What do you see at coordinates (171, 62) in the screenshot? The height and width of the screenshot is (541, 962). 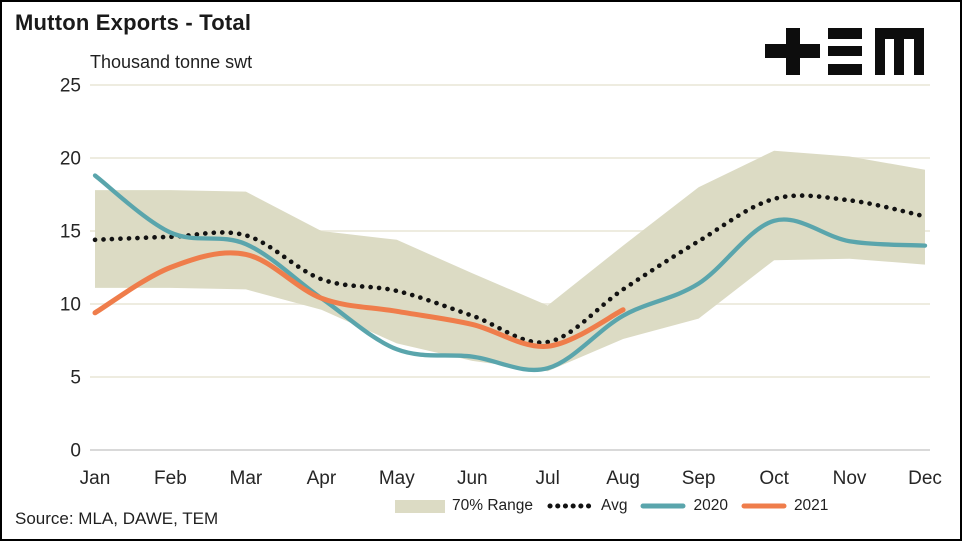 I see `axis-units-label: Thousand tonne swt` at bounding box center [171, 62].